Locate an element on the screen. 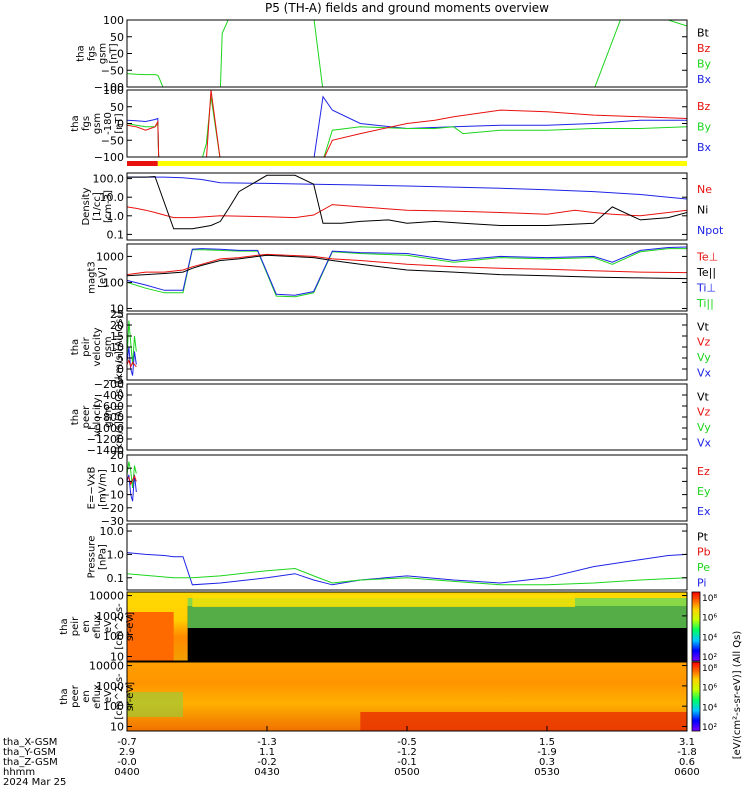  x-tick-value: -0.0 is located at coordinates (127, 762).